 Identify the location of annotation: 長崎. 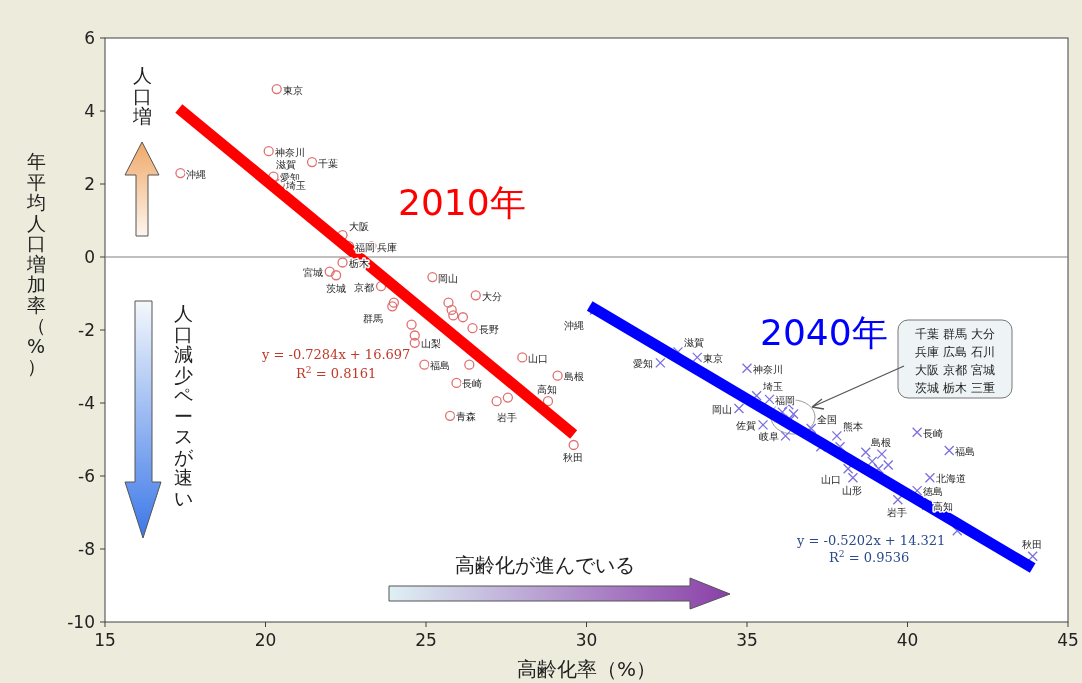
(472, 384).